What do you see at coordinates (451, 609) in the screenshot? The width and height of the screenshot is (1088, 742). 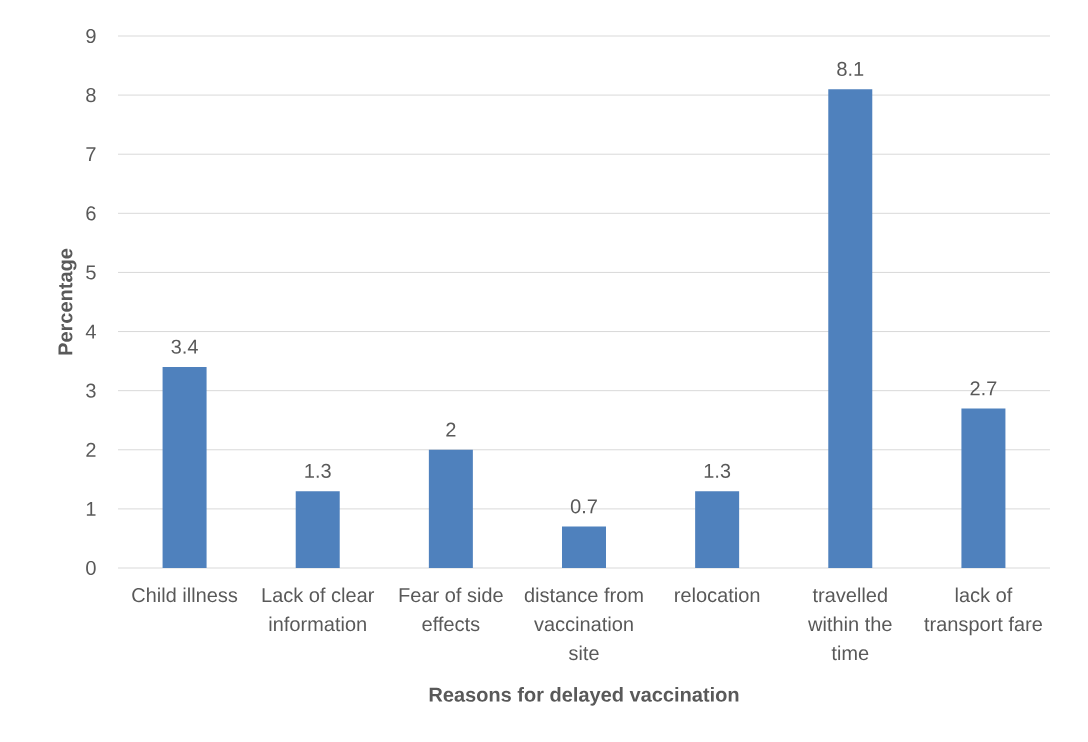 I see `x-tick-label: Fear of side effects` at bounding box center [451, 609].